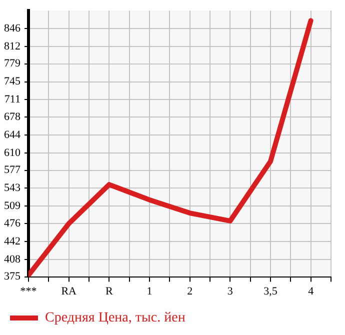 The image size is (345, 335). I want to click on y-tick-label: 610, so click(12, 152).